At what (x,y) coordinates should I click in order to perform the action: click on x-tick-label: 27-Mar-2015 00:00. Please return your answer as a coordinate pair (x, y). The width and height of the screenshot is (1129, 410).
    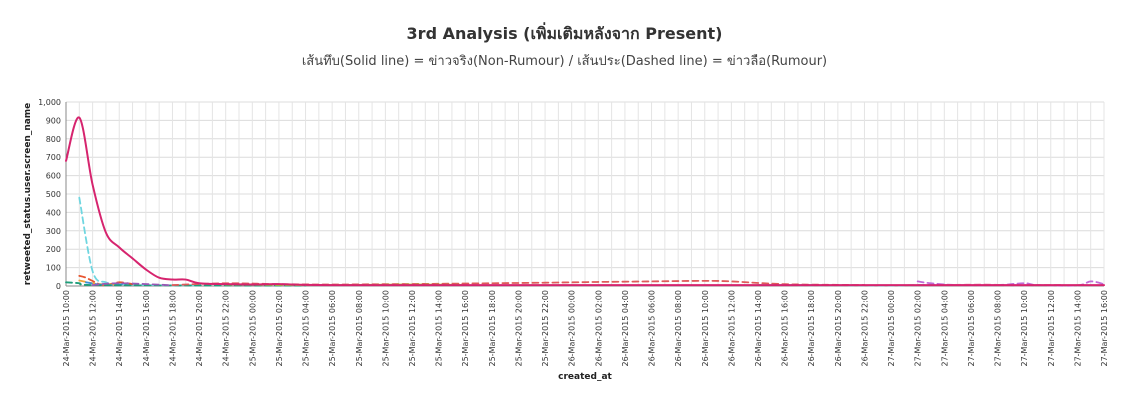
    Looking at the image, I should click on (891, 328).